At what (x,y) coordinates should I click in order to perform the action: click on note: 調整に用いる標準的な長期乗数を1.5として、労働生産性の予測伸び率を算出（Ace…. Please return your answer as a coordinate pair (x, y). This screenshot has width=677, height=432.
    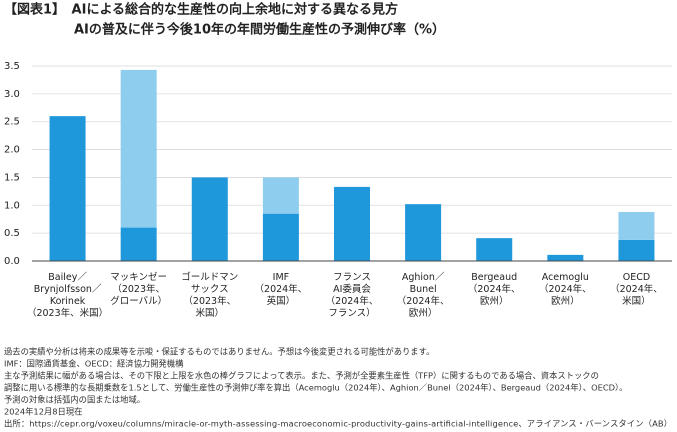
    Looking at the image, I should click on (315, 388).